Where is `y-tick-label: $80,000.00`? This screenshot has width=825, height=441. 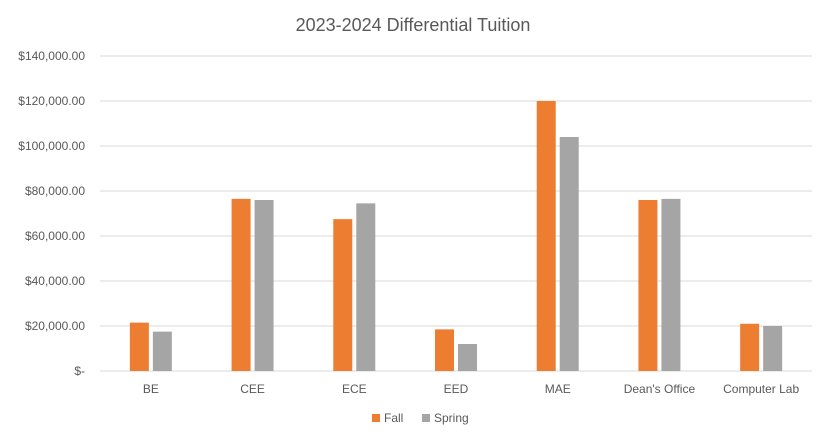 y-tick-label: $80,000.00 is located at coordinates (55, 191).